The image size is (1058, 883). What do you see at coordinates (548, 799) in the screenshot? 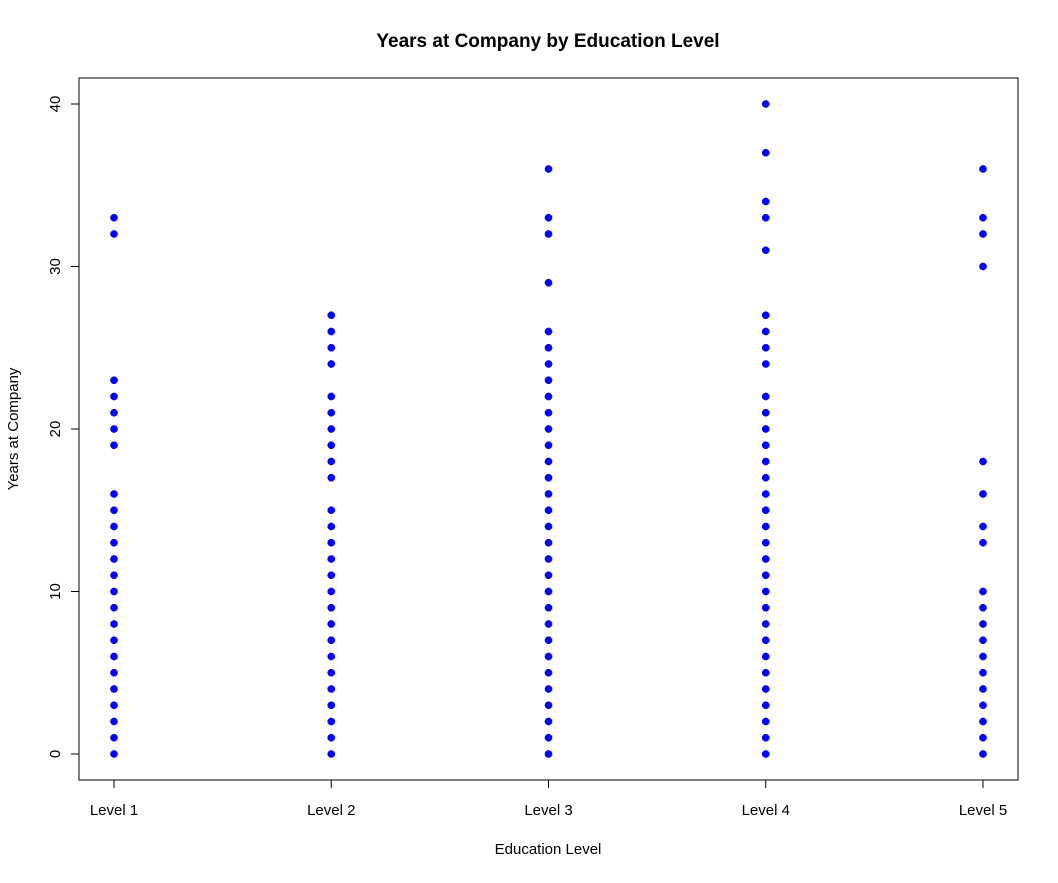
I see `x-axis: Level 1 Level 2 Level 3 Level 4 Level 5` at bounding box center [548, 799].